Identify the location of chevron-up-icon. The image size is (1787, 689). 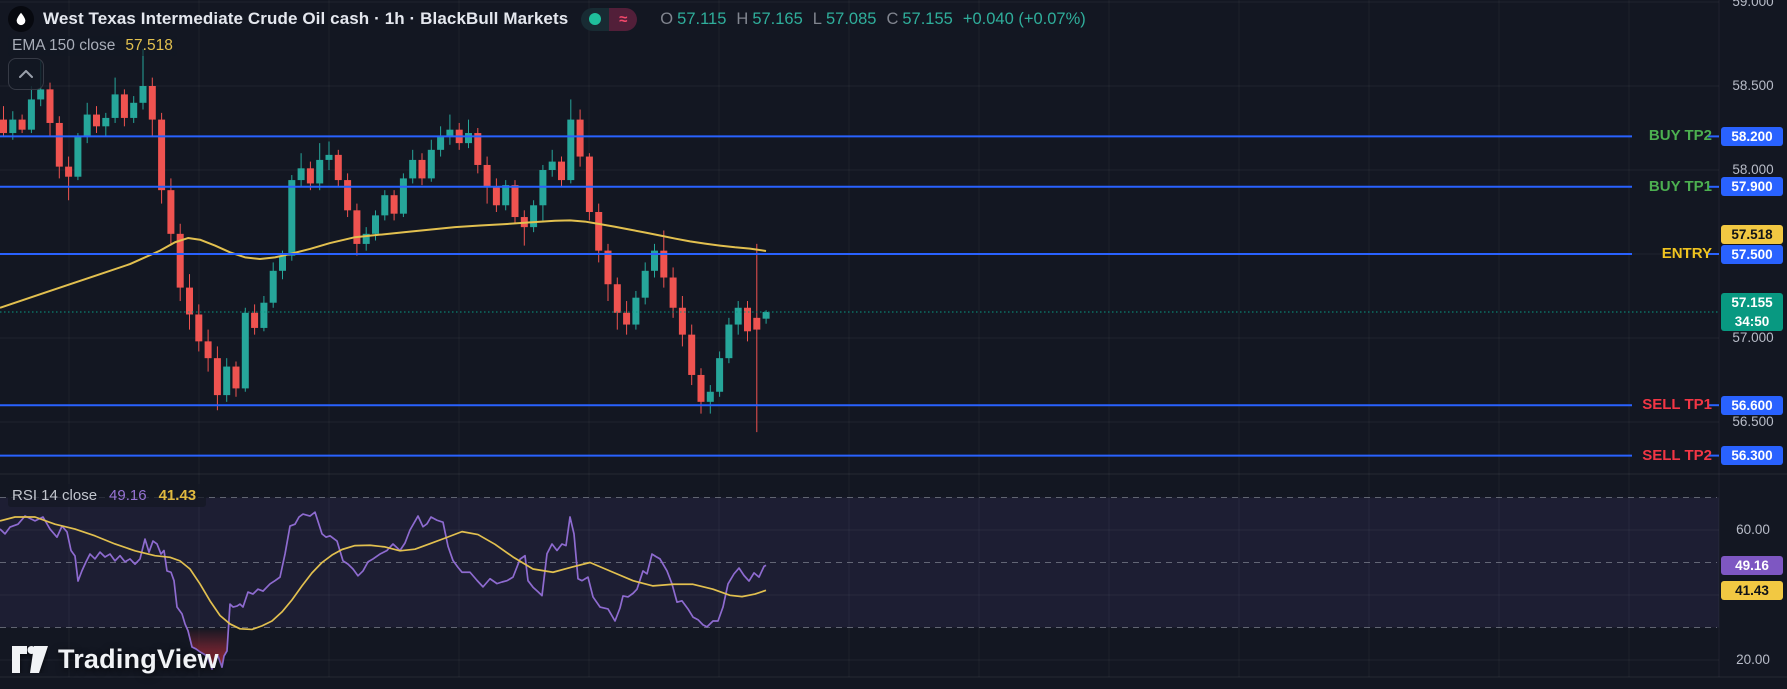
(26, 74).